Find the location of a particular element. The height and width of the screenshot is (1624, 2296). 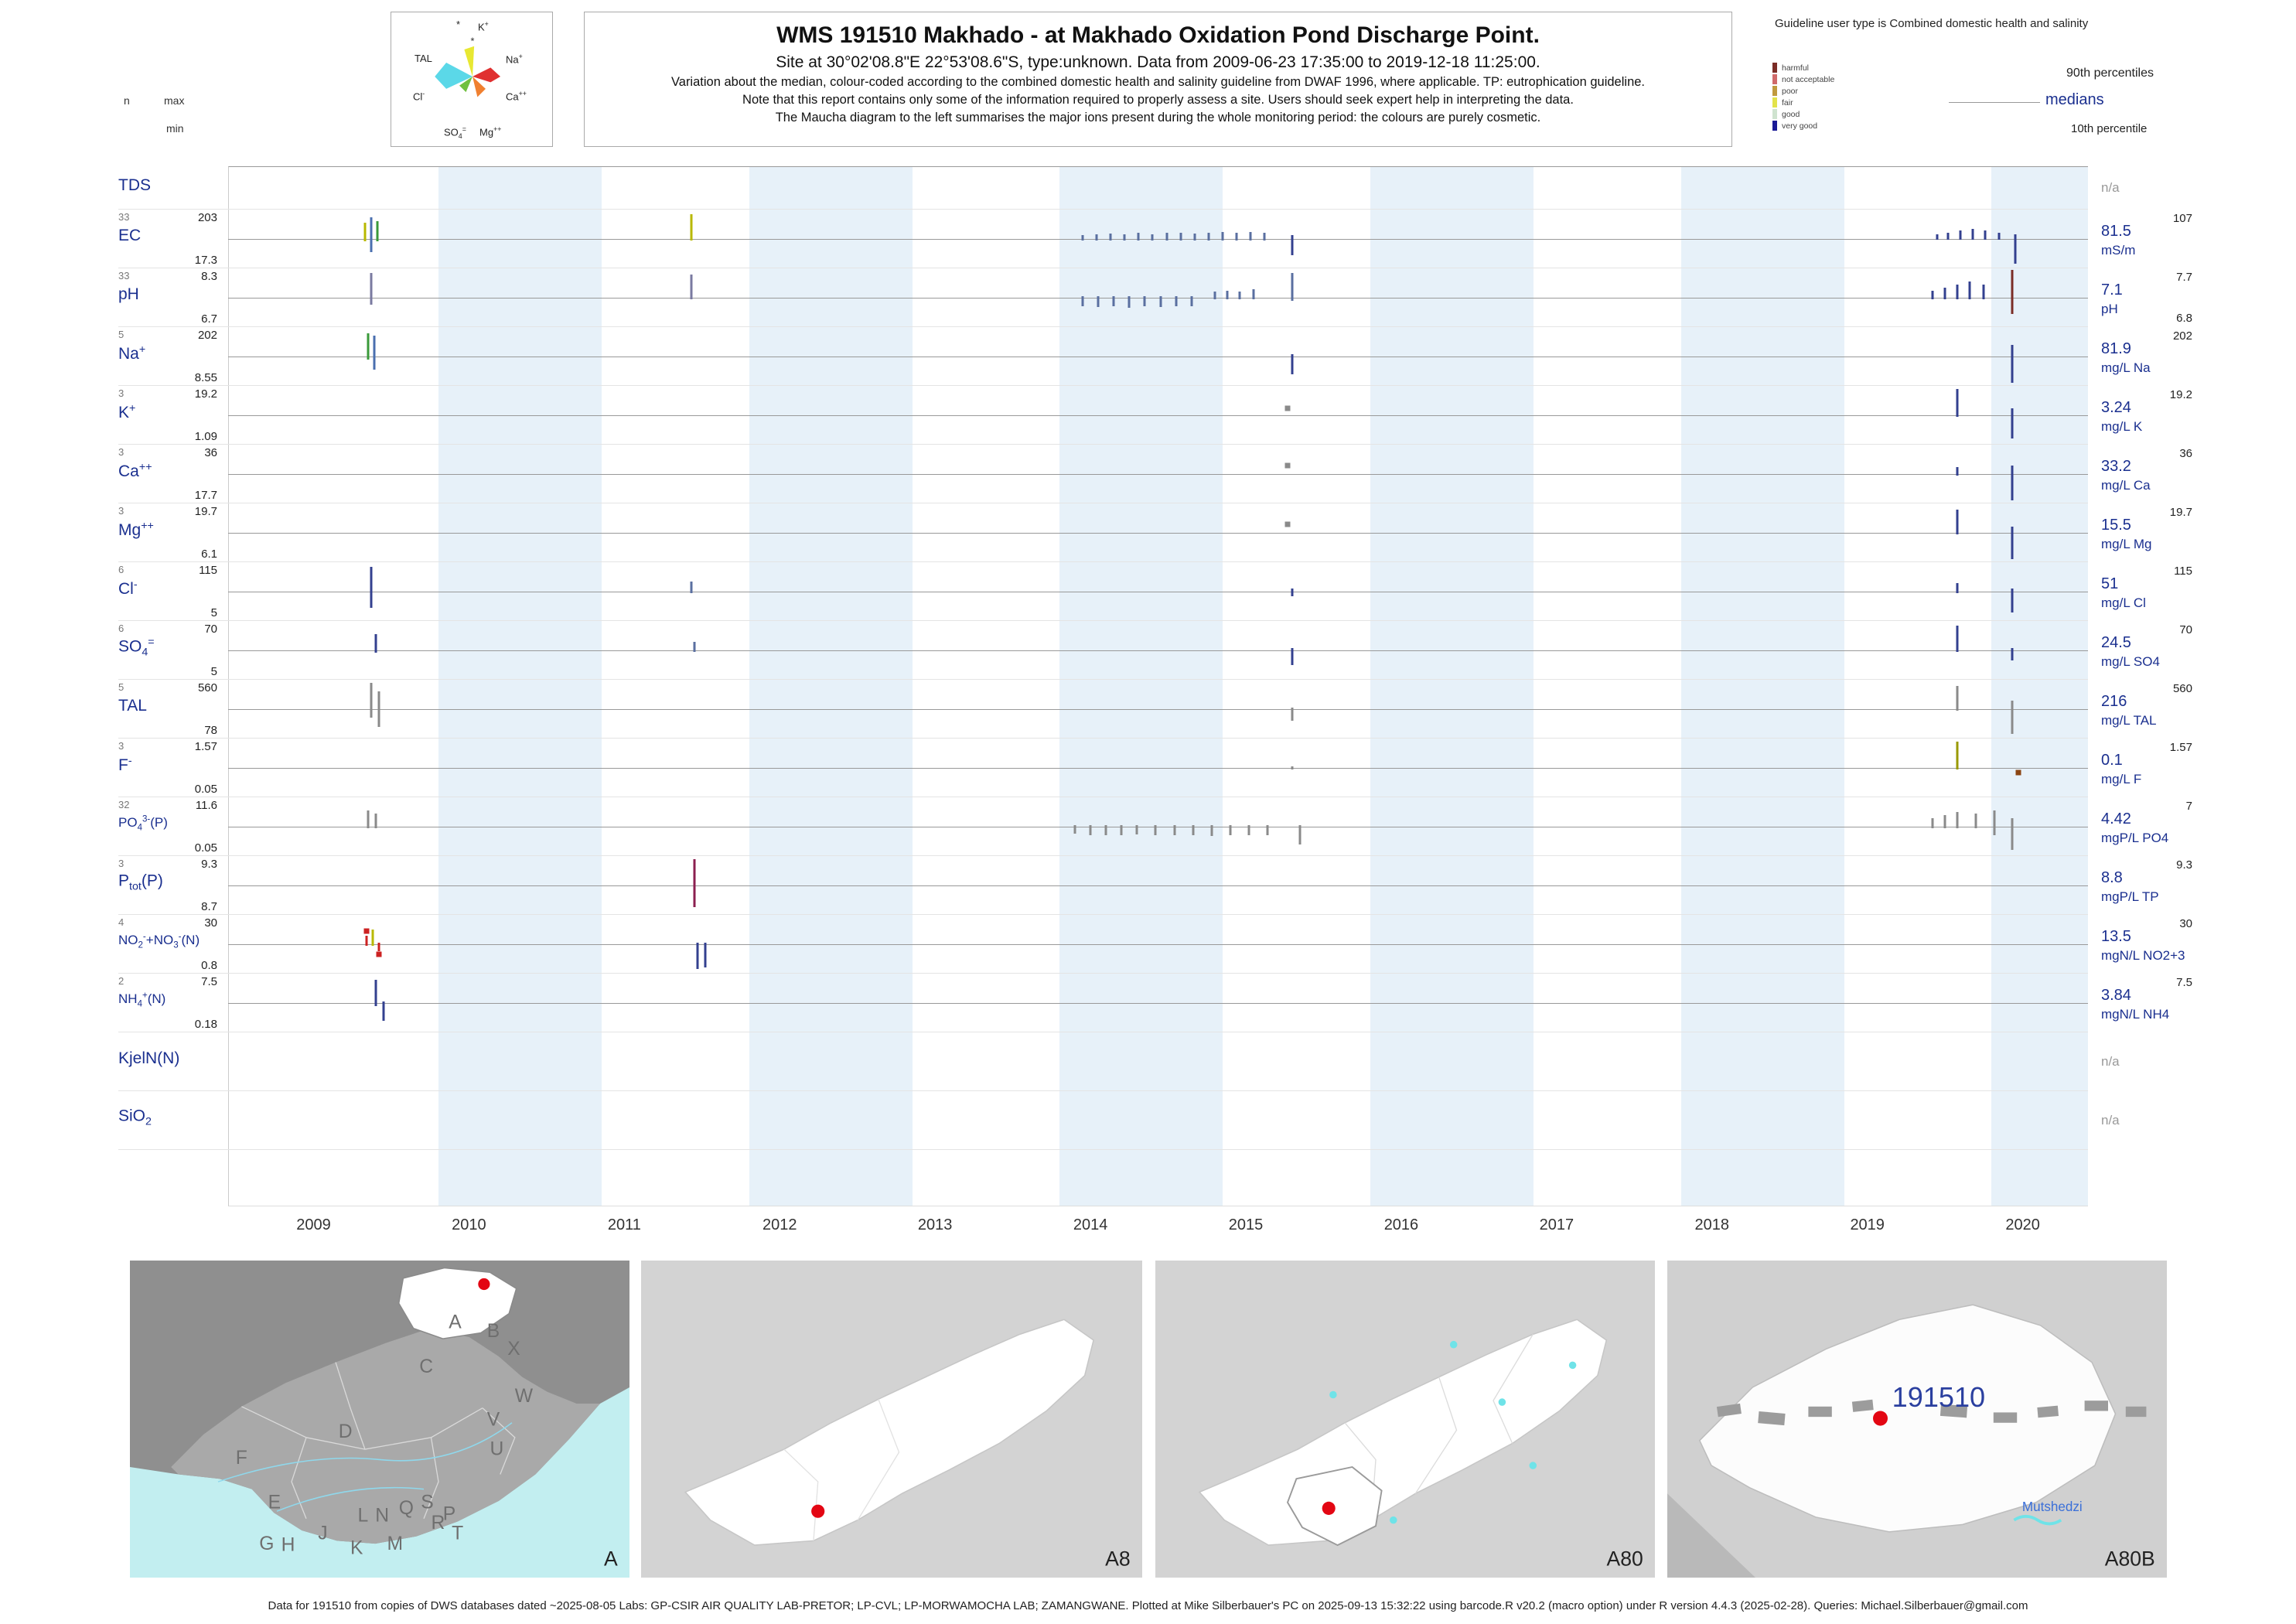

maucha-ion-tal: TAL is located at coordinates (423, 58).